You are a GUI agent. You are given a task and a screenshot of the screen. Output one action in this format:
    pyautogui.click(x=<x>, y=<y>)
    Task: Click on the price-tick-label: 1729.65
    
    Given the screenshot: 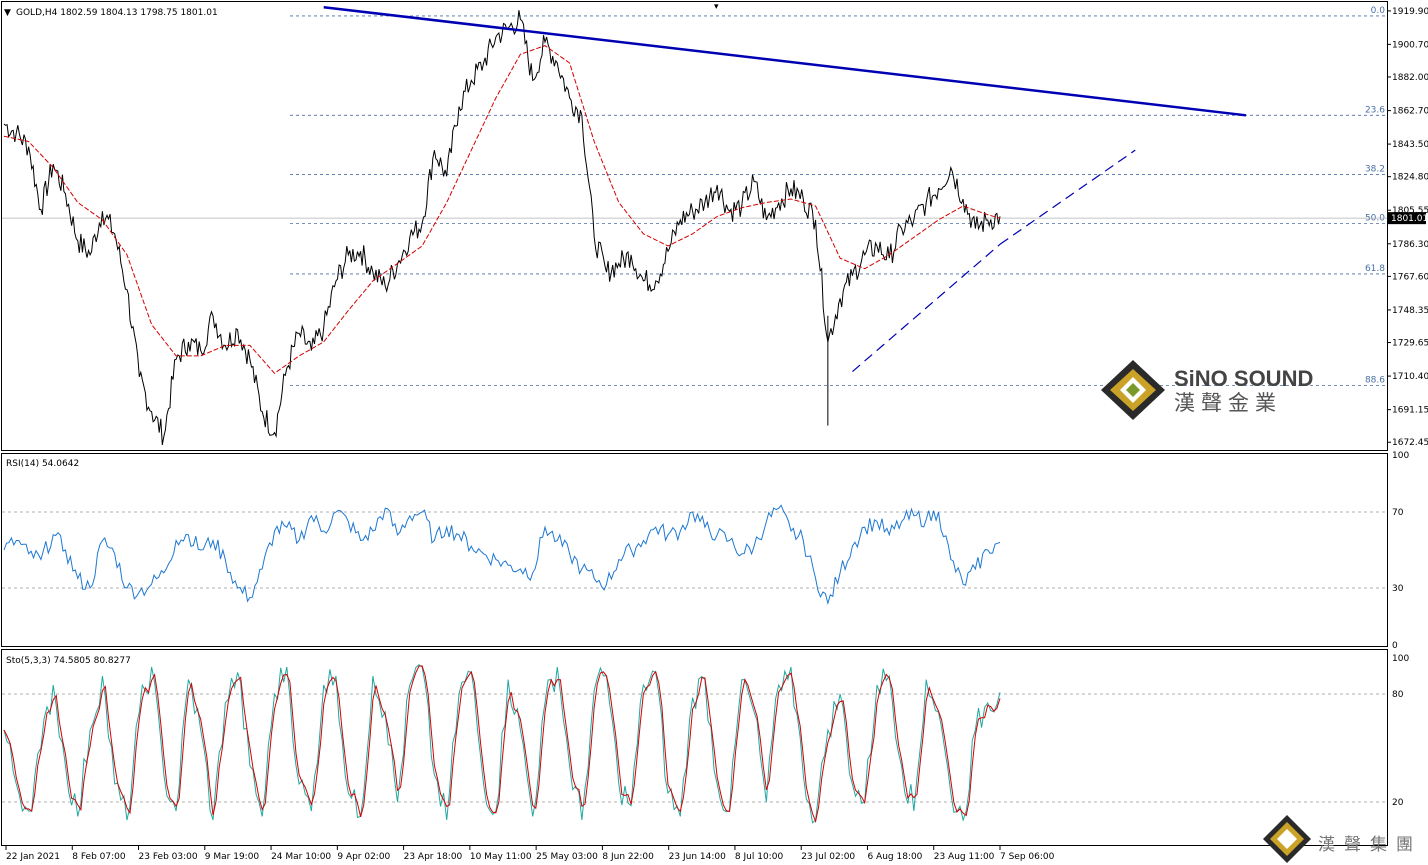 What is the action you would take?
    pyautogui.click(x=1410, y=344)
    